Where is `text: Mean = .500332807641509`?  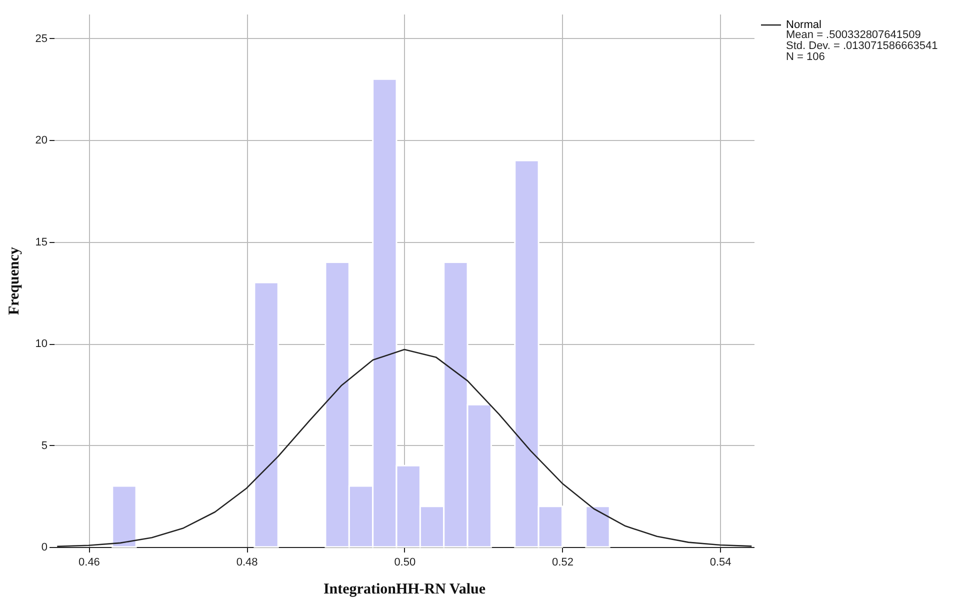 text: Mean = .500332807641509 is located at coordinates (854, 35).